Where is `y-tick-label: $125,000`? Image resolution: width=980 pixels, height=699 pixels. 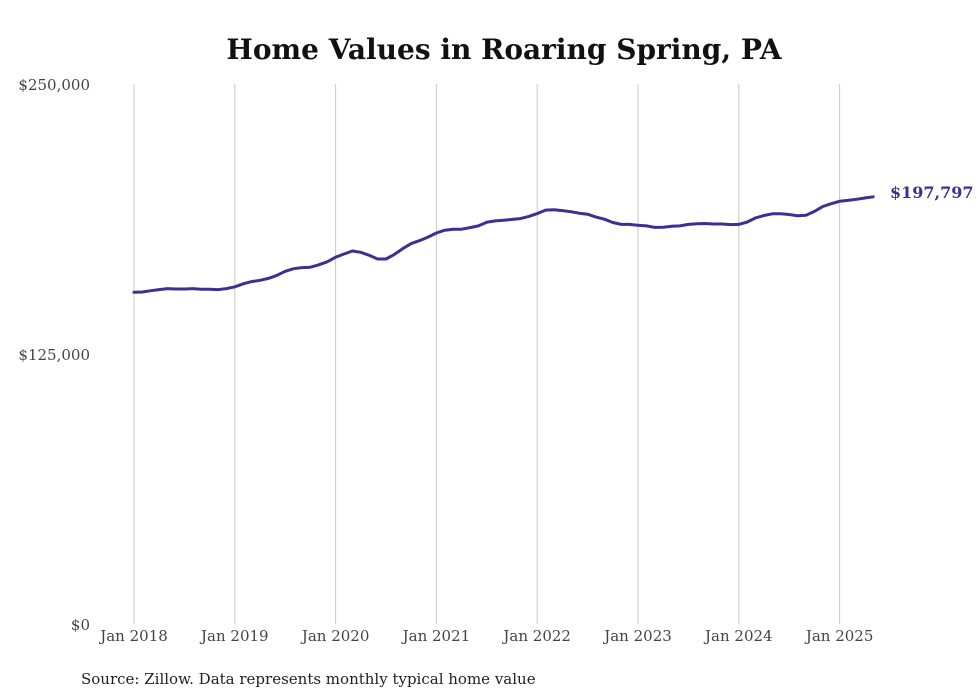 y-tick-label: $125,000 is located at coordinates (54, 355).